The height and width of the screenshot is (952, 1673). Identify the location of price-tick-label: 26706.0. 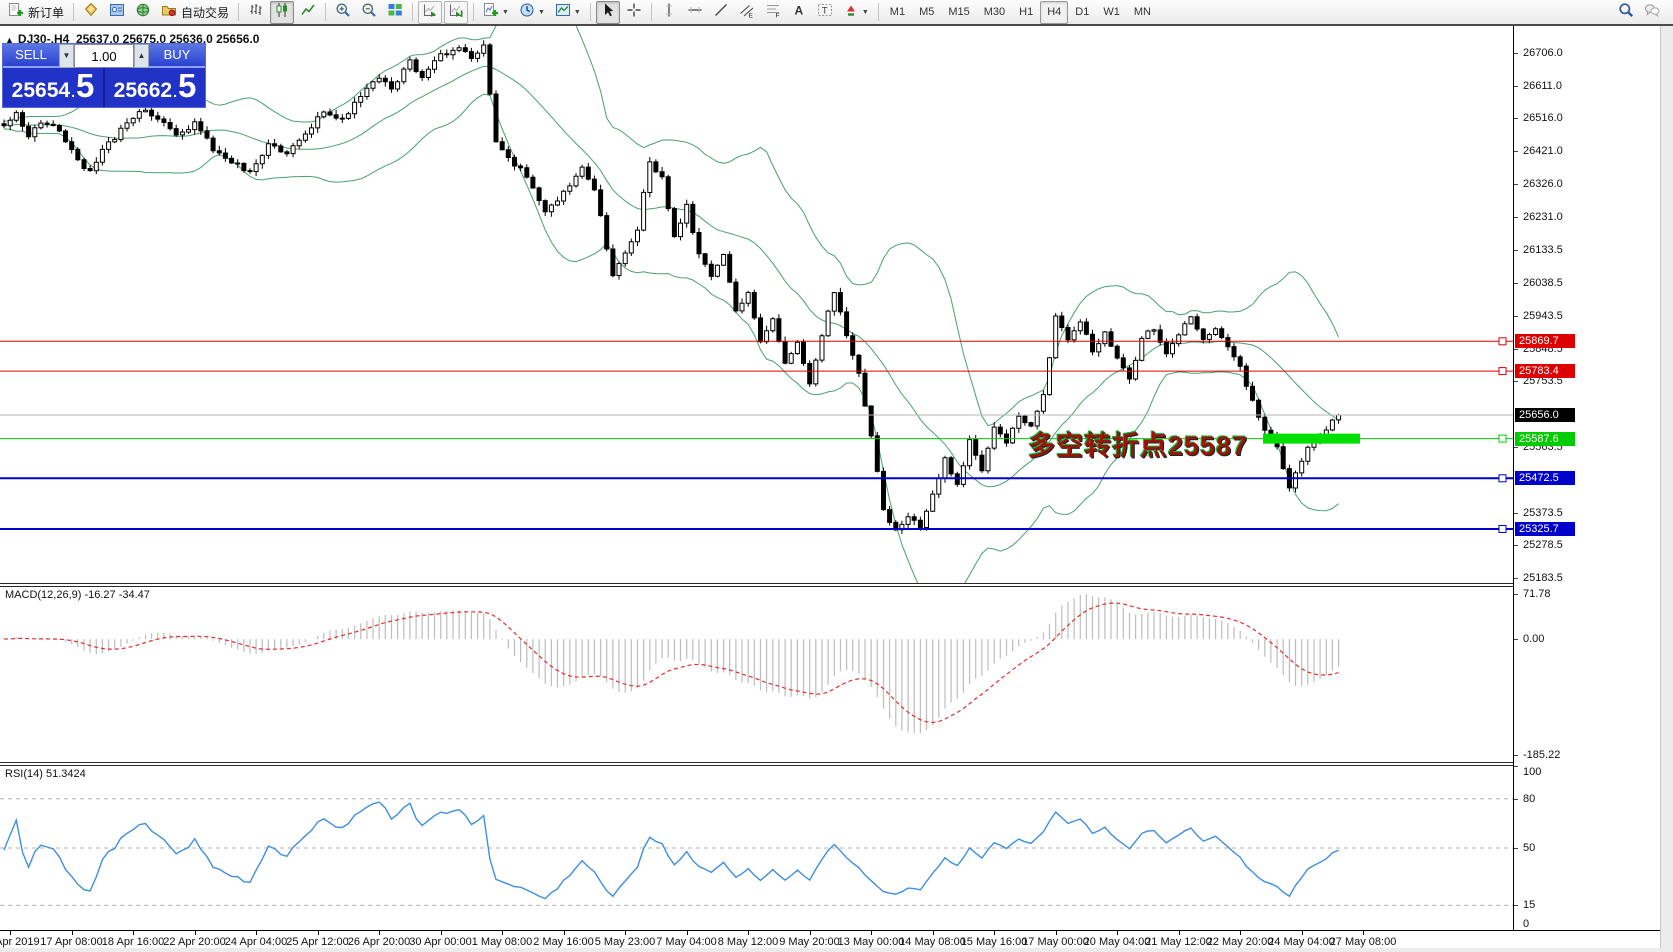
(1543, 52).